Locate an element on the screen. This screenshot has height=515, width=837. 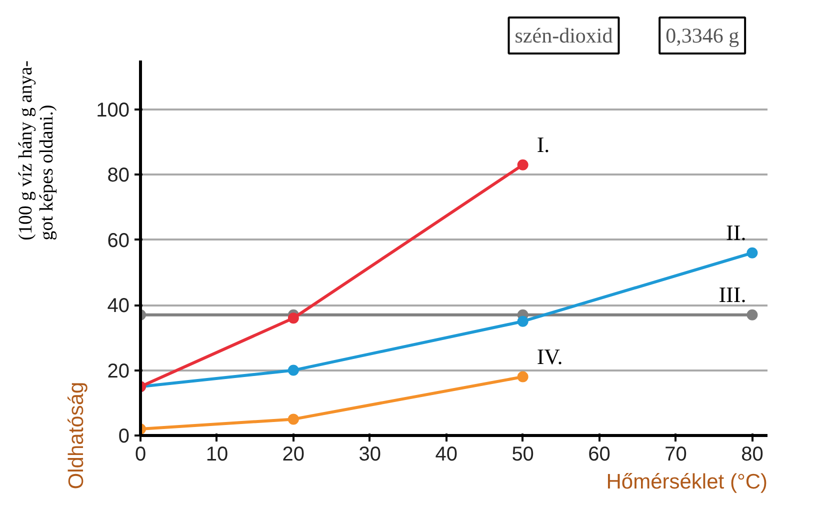
x-tick-label: 50 is located at coordinates (523, 455).